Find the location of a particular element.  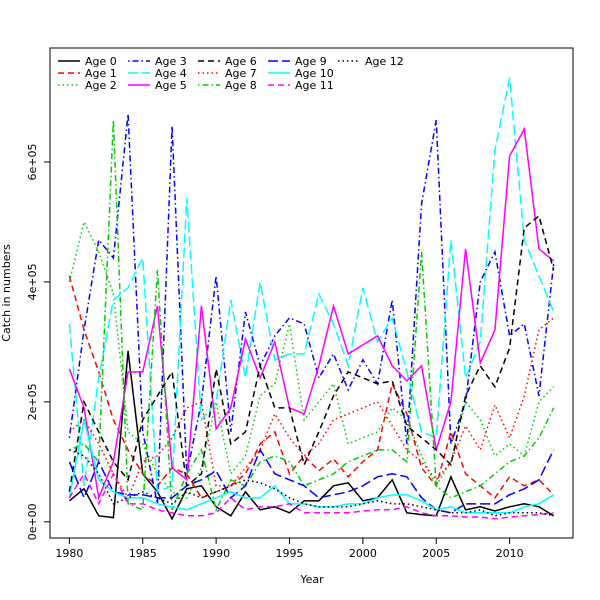

legend-label: Age 2 is located at coordinates (101, 85).